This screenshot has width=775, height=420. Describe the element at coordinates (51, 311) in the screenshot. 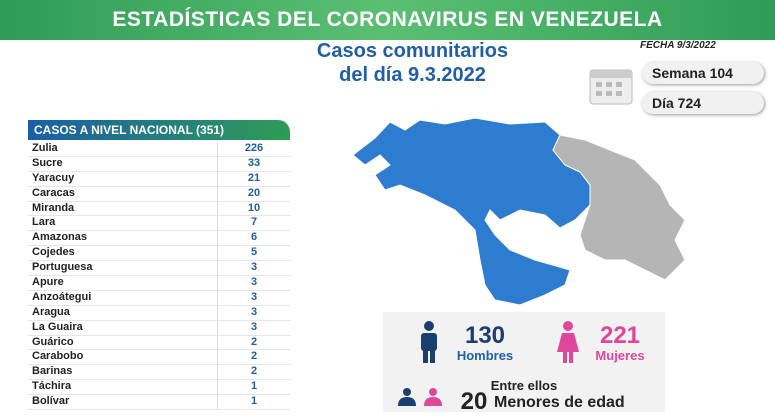

I see `state-name: Aragua` at that location.